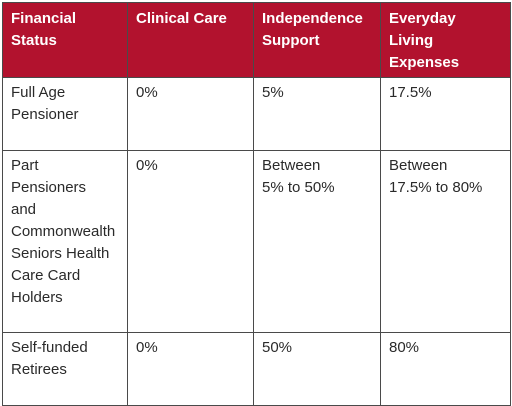  Describe the element at coordinates (65, 40) in the screenshot. I see `header-financial-status: Financial Status` at that location.